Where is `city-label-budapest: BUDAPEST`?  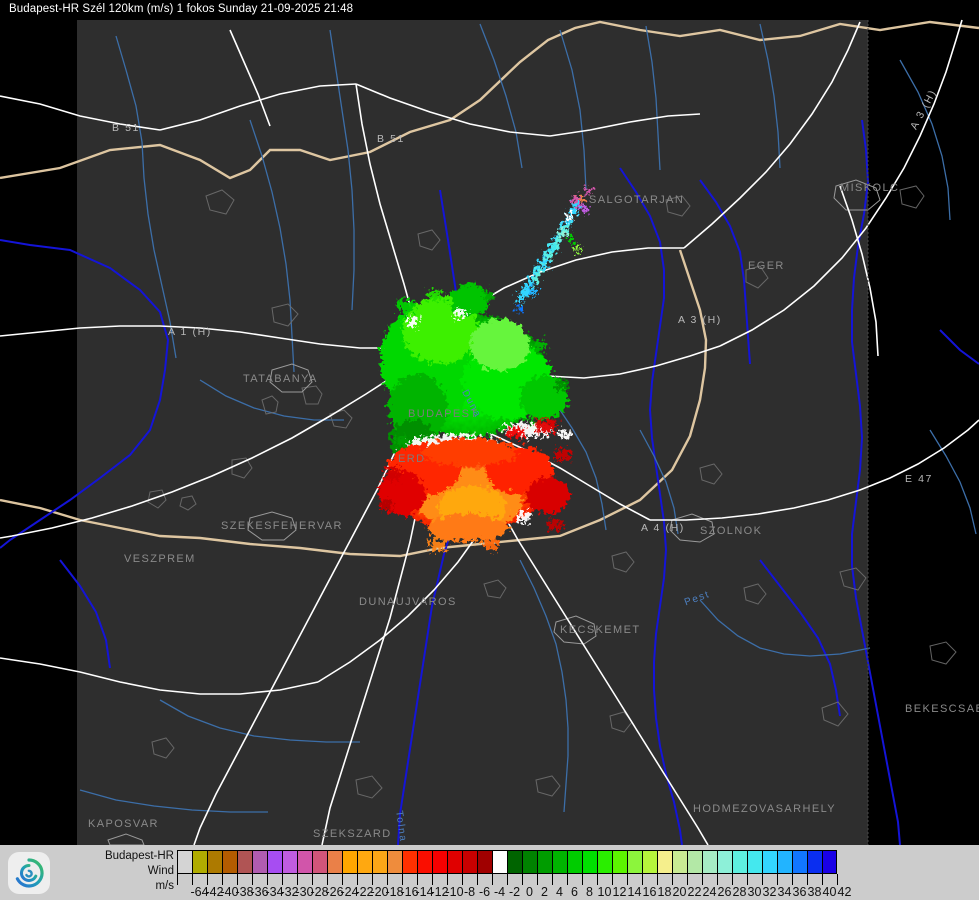
city-label-budapest: BUDAPEST is located at coordinates (443, 414).